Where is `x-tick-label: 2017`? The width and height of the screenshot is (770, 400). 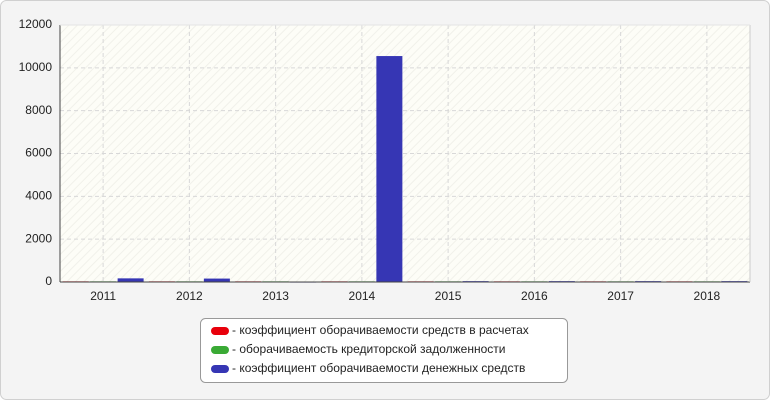
x-tick-label: 2017 is located at coordinates (620, 296).